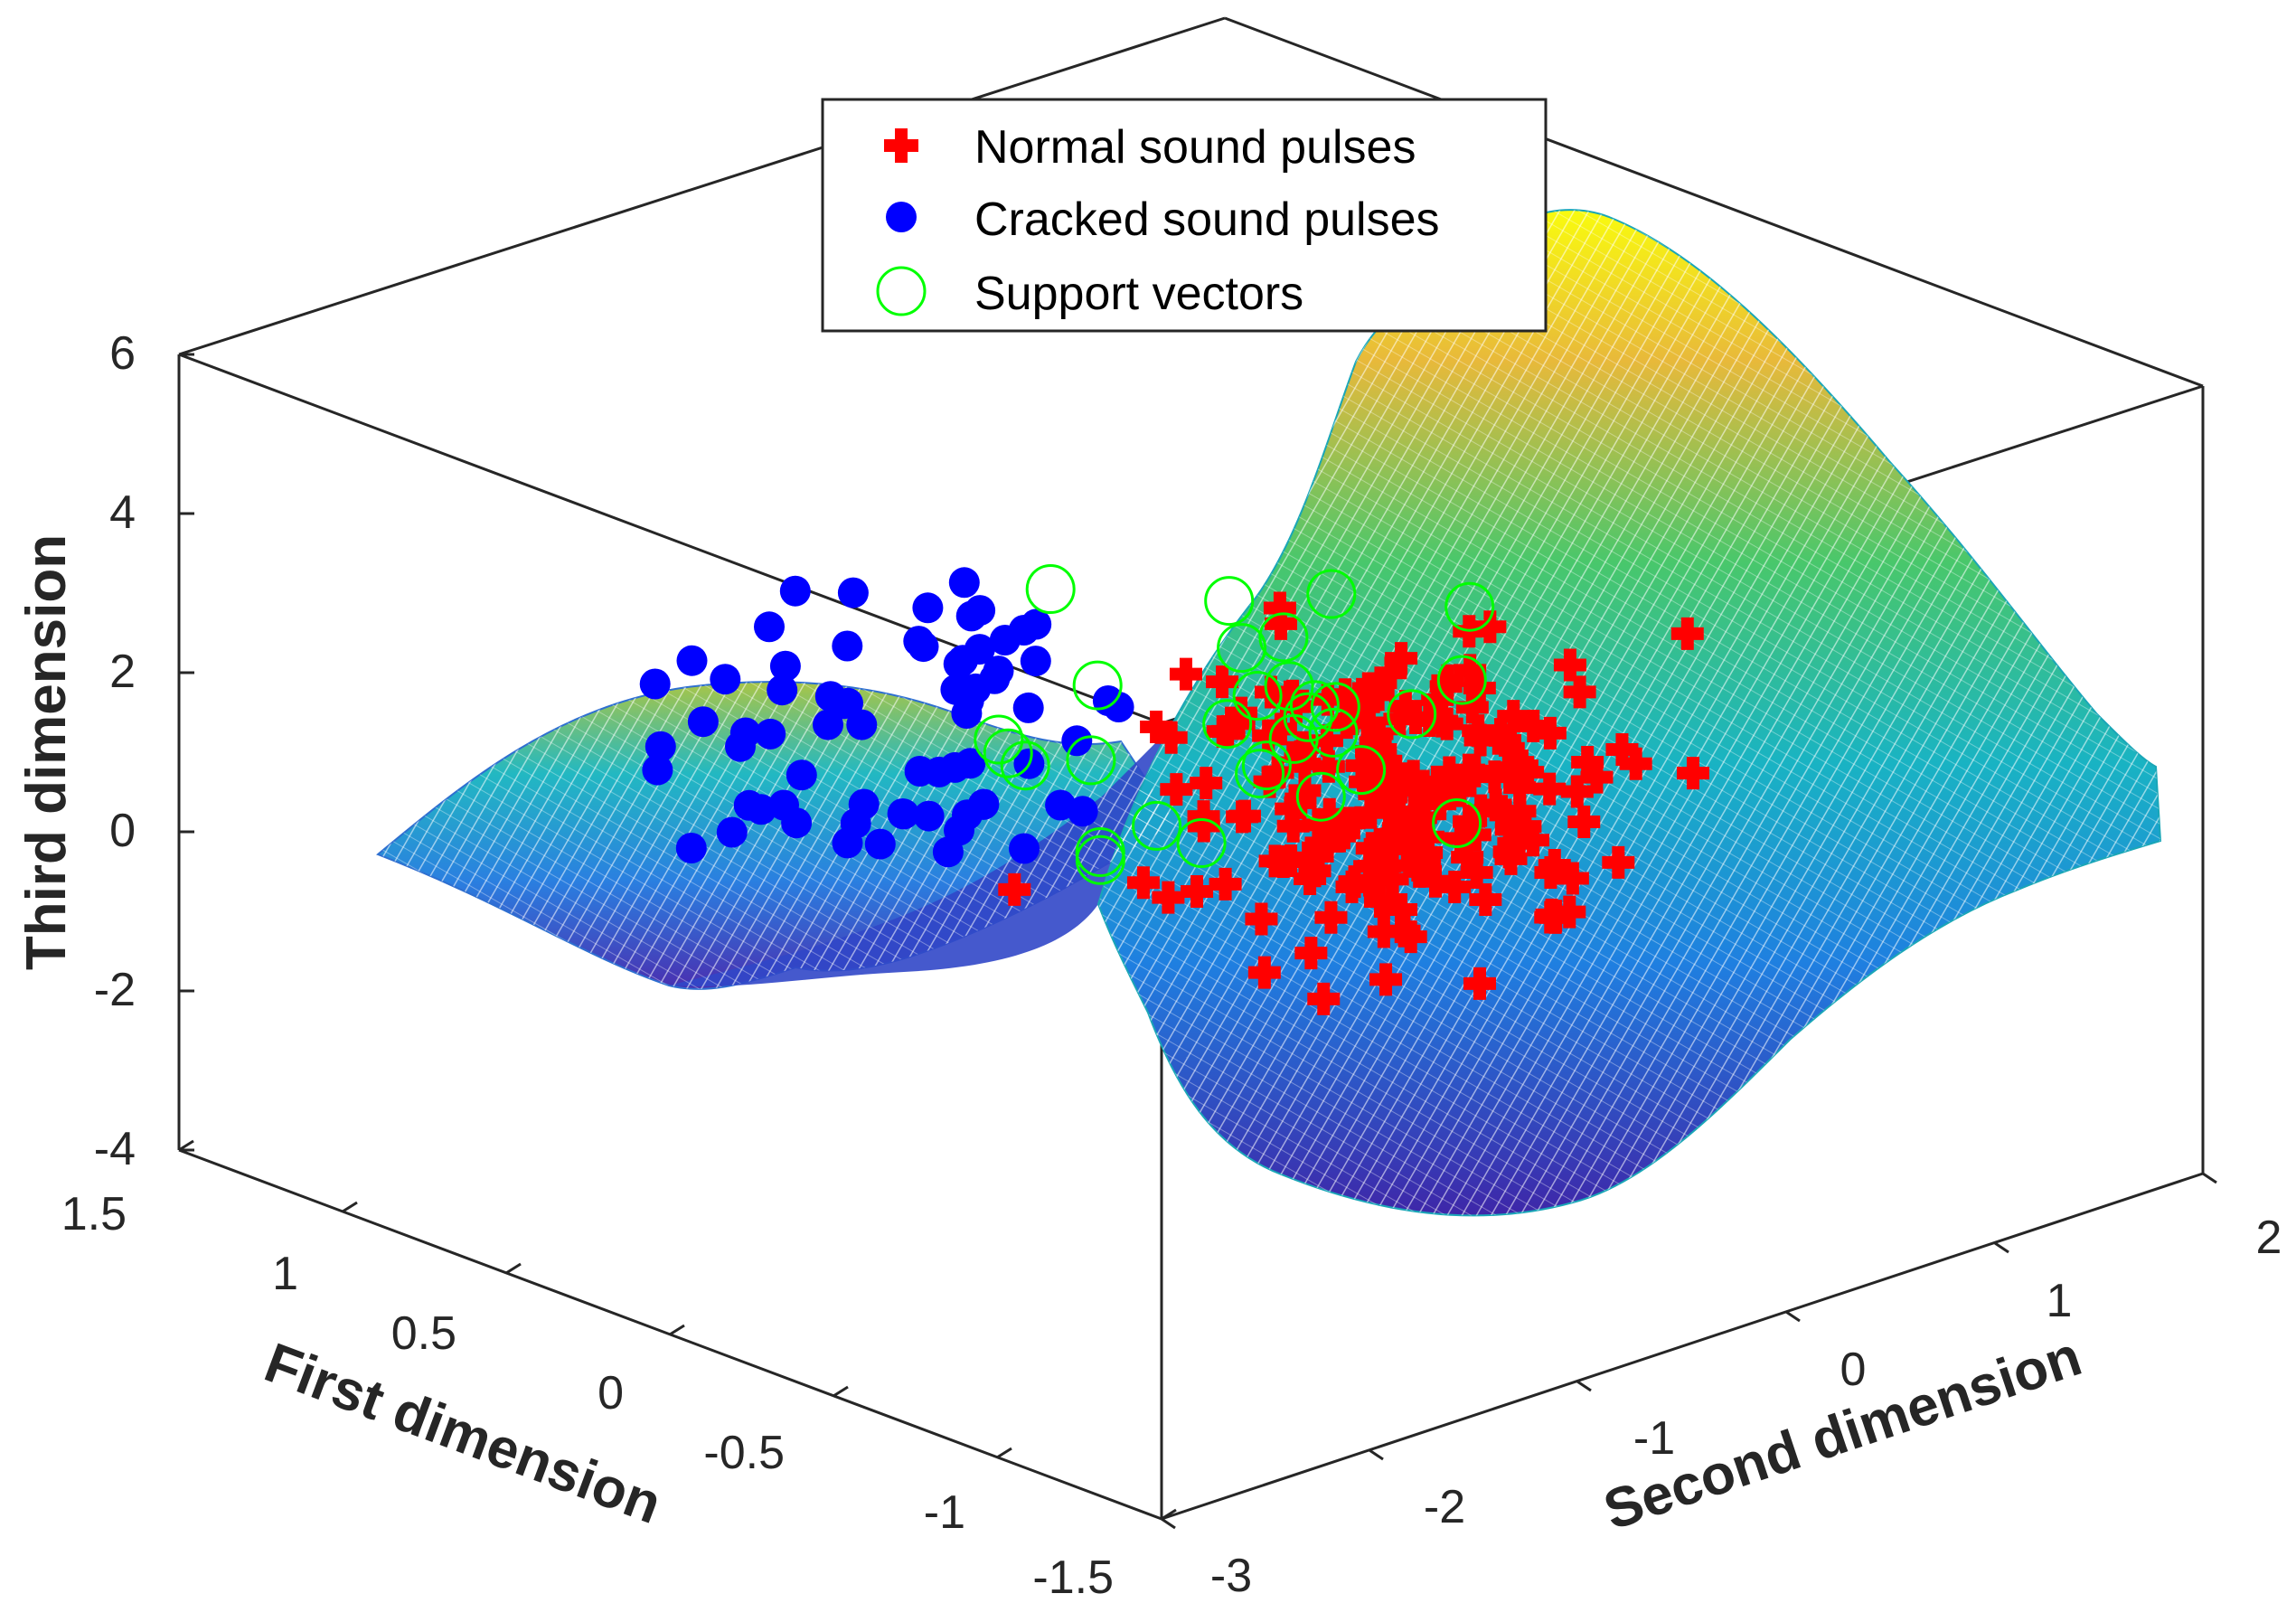  I want to click on y-tick-label: -1, so click(1654, 1438).